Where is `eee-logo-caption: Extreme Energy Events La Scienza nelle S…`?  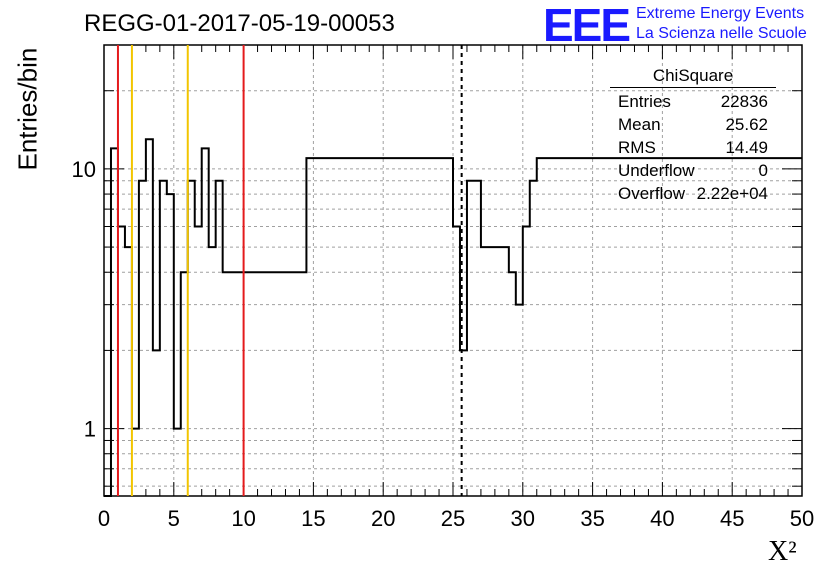 eee-logo-caption: Extreme Energy Events La Scienza nelle S… is located at coordinates (721, 24).